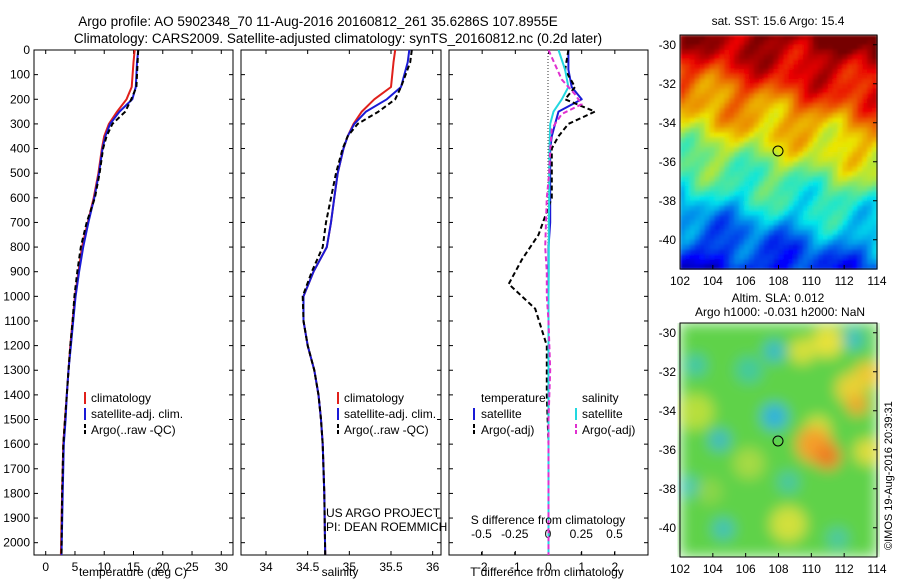 The height and width of the screenshot is (580, 900). I want to click on depth-tick-label: 700, so click(20, 222).